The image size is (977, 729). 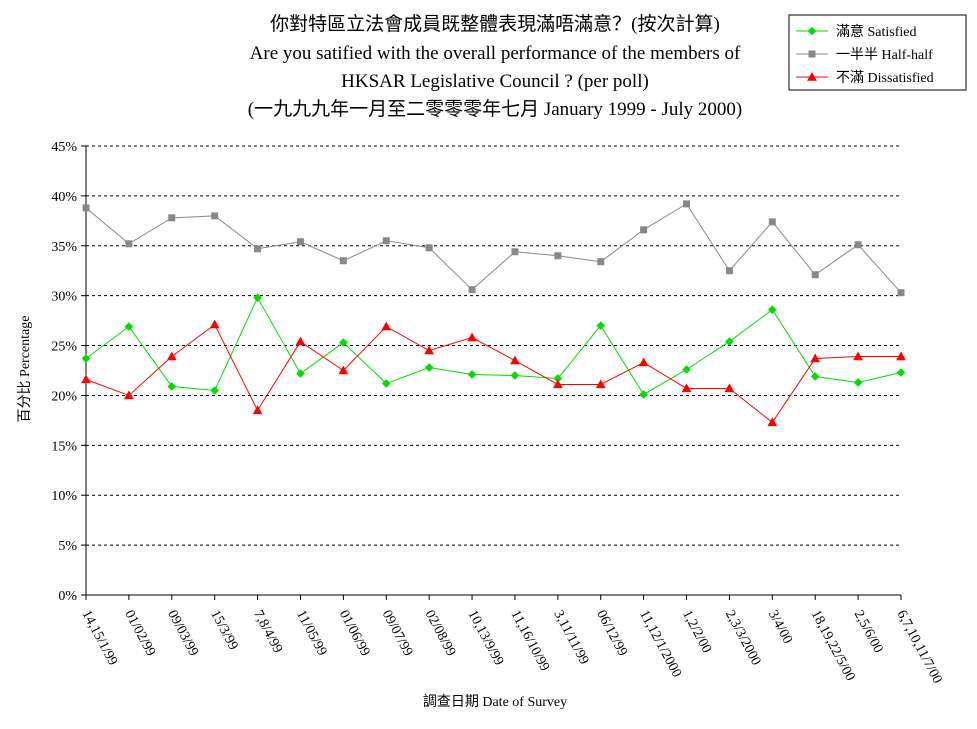 I want to click on x-tick-label: 3,11/11/99, so click(x=570, y=637).